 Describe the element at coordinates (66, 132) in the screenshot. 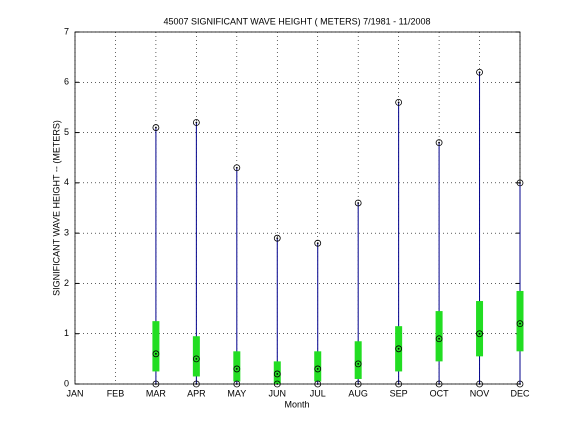

I see `y-tick-label: 5` at that location.